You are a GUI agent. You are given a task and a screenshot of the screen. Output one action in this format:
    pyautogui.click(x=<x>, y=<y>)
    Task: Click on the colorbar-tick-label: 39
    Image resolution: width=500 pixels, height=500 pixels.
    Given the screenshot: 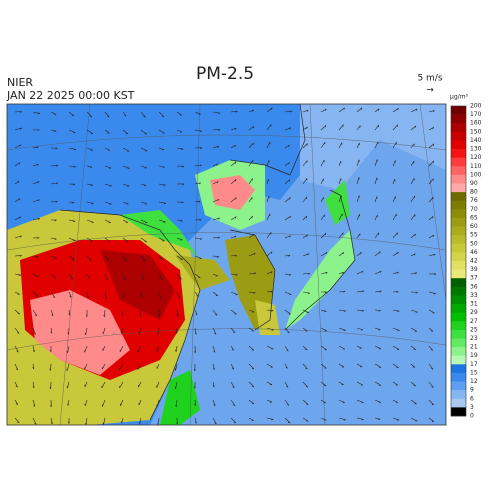 What is the action you would take?
    pyautogui.click(x=474, y=269)
    